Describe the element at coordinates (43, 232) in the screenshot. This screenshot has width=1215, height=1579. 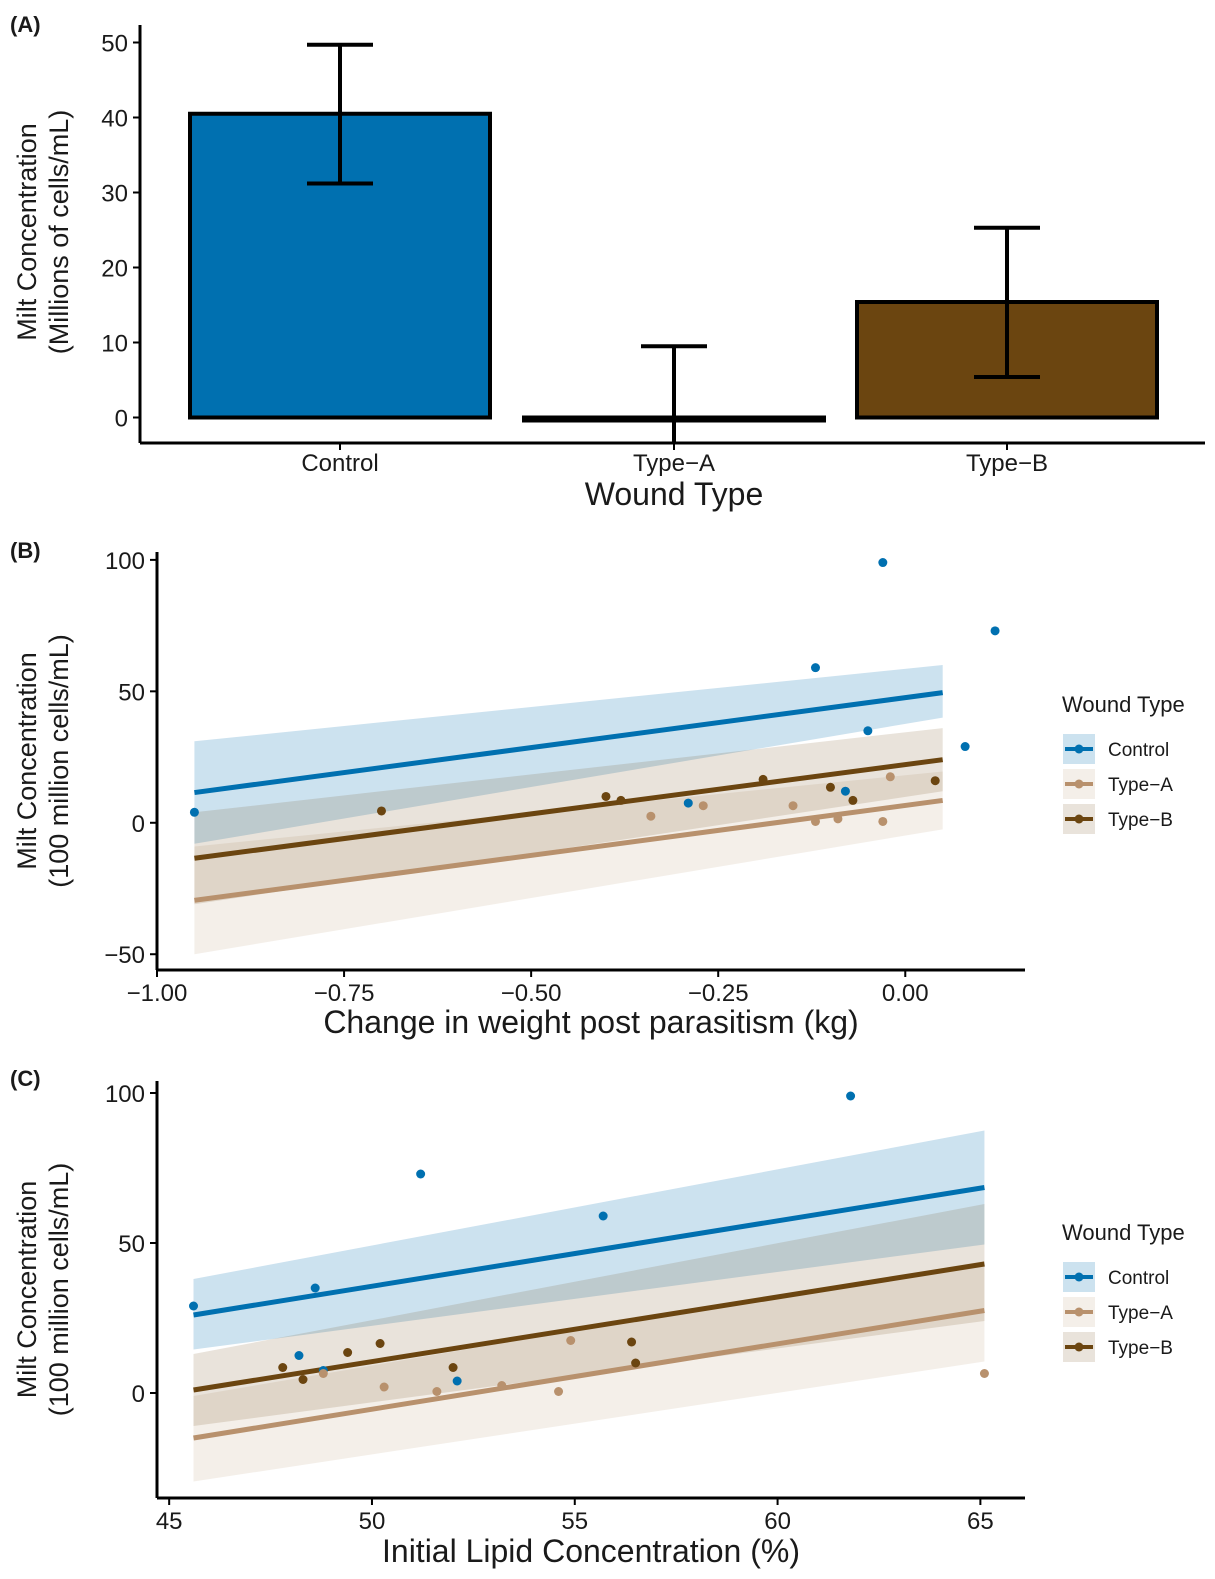
I see `y-axis-title: Milt Concentration (Millions of cells/mL)` at that location.